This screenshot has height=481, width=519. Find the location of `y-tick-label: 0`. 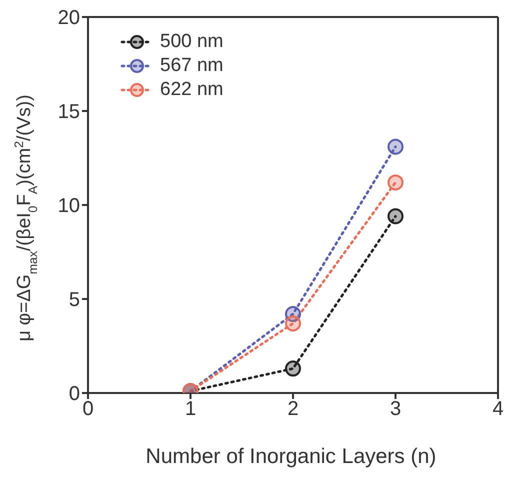

y-tick-label: 0 is located at coordinates (74, 394).